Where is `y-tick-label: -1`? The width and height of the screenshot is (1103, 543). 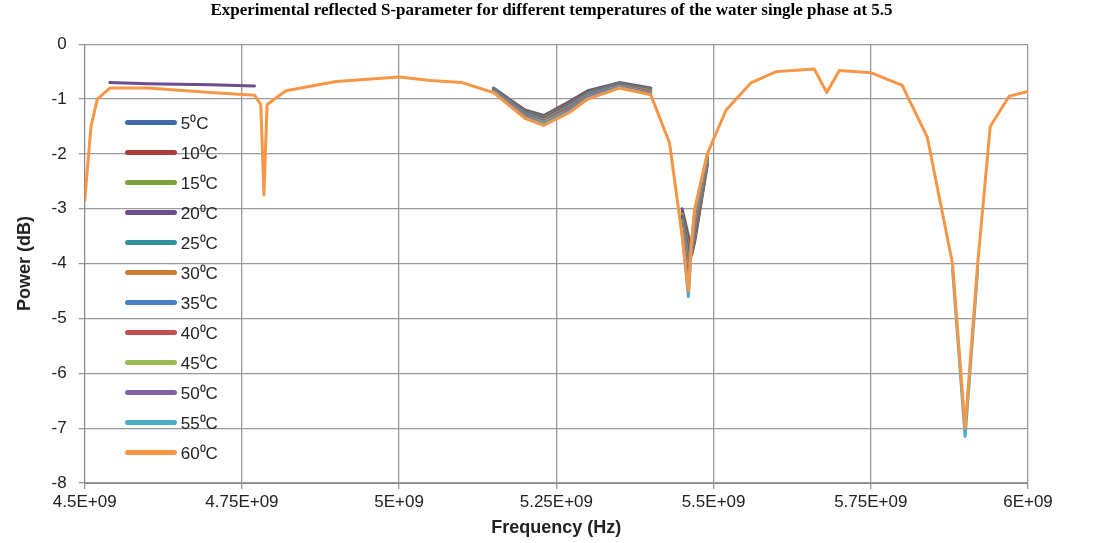
y-tick-label: -1 is located at coordinates (59, 98).